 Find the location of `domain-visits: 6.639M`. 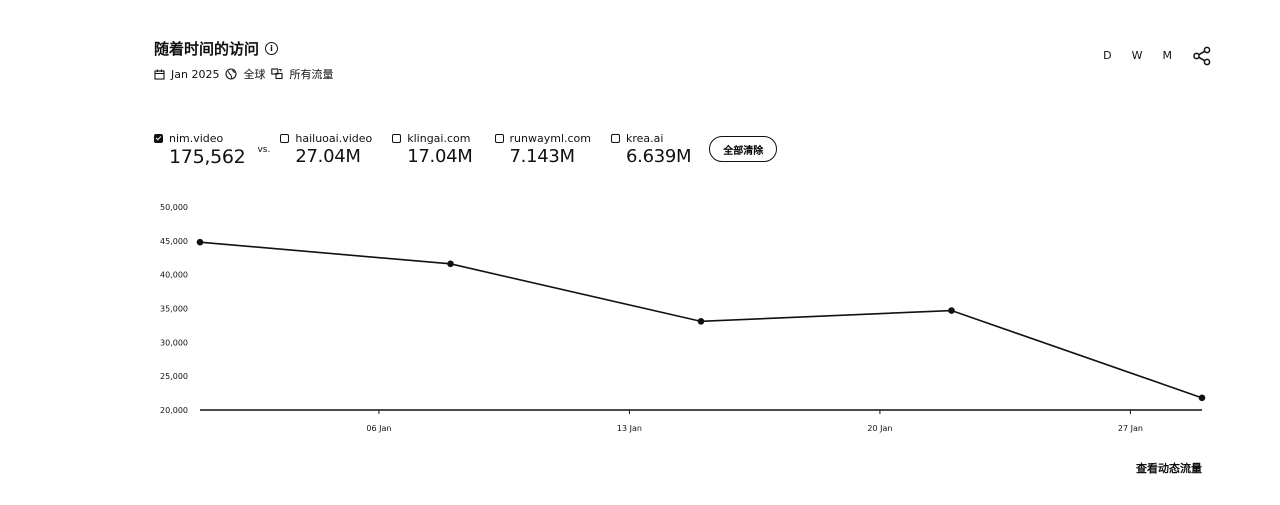

domain-visits: 6.639M is located at coordinates (659, 156).